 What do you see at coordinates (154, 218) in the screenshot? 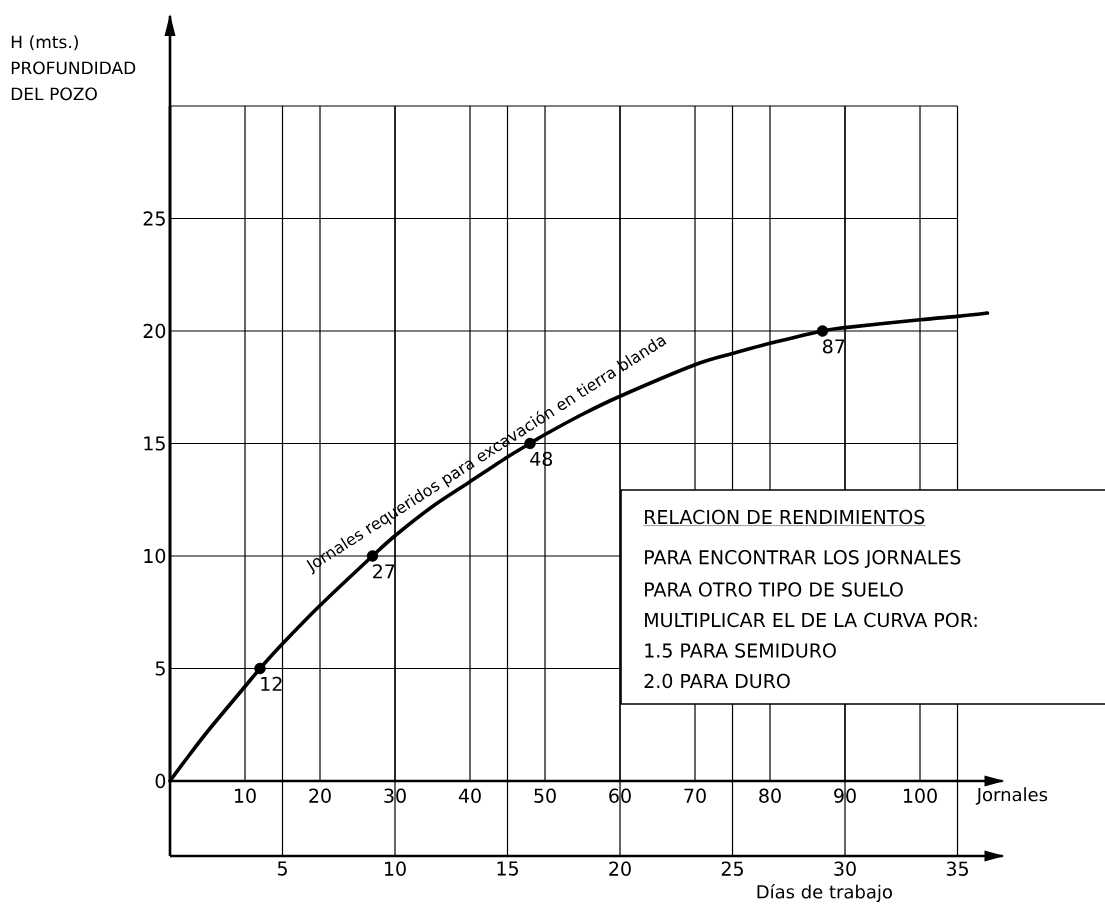
I see `y-tick-label: 25` at bounding box center [154, 218].